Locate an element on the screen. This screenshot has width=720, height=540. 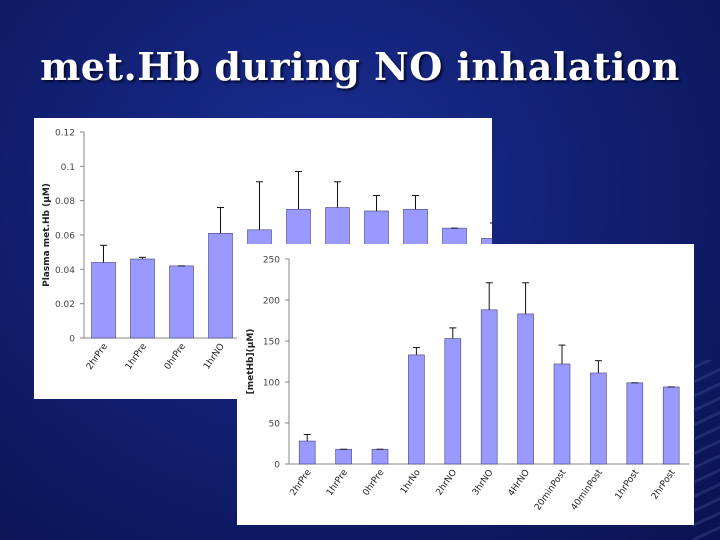
x-tick-label: 4HrNO is located at coordinates (519, 483).